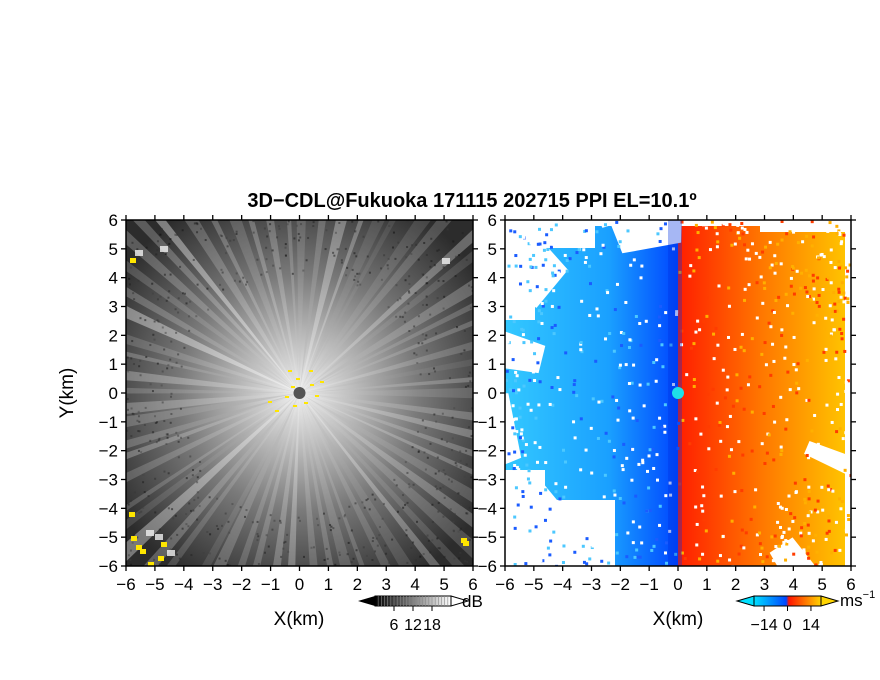  What do you see at coordinates (648, 584) in the screenshot?
I see `x-tick-label: −1` at bounding box center [648, 584].